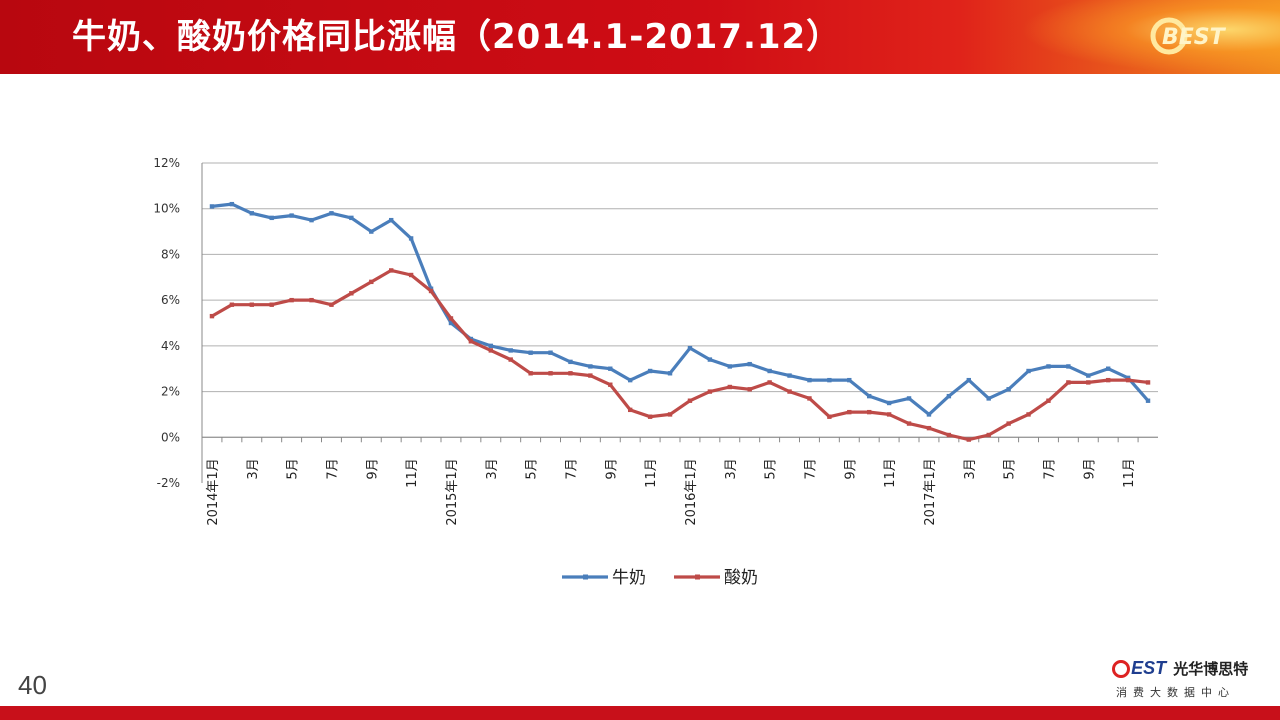 The image size is (1280, 720). I want to click on y-tick-label: 2%, so click(170, 392).